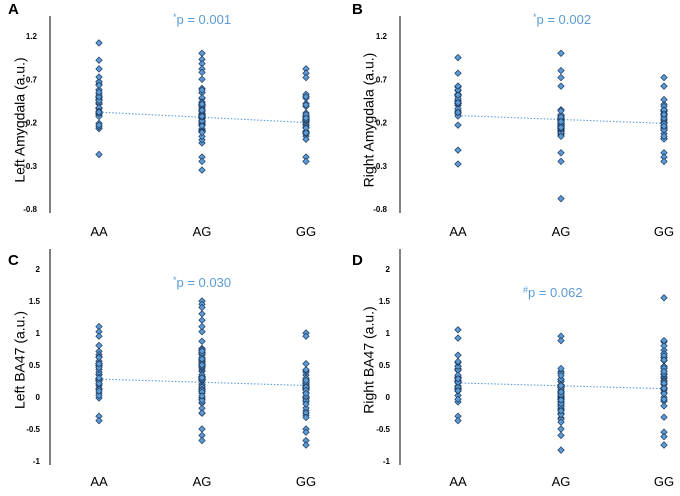  Describe the element at coordinates (525, 290) in the screenshot. I see `significance-marker: #` at that location.